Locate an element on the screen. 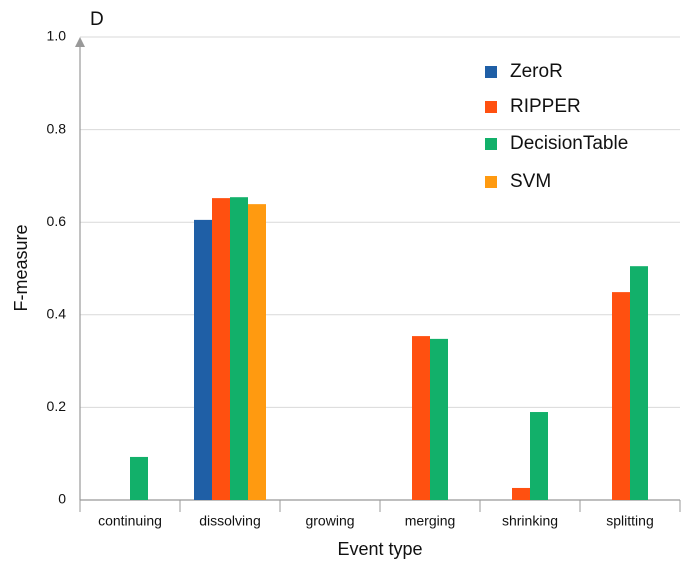  panel-label: D is located at coordinates (97, 19).